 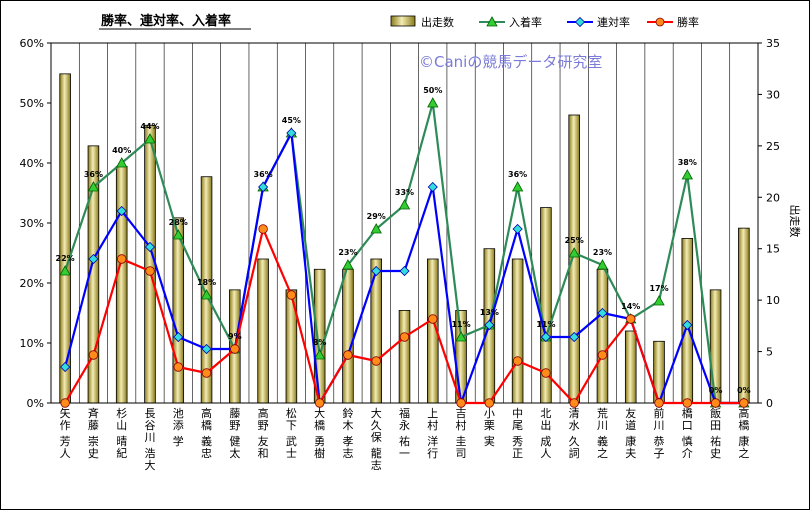 I want to click on legend-label: 出走数, so click(x=437, y=22).